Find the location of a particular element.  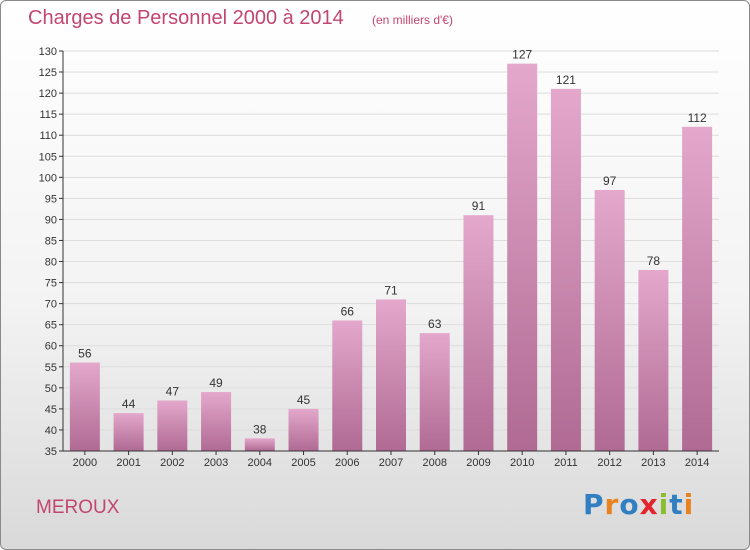

bar-2000 is located at coordinates (84, 406).